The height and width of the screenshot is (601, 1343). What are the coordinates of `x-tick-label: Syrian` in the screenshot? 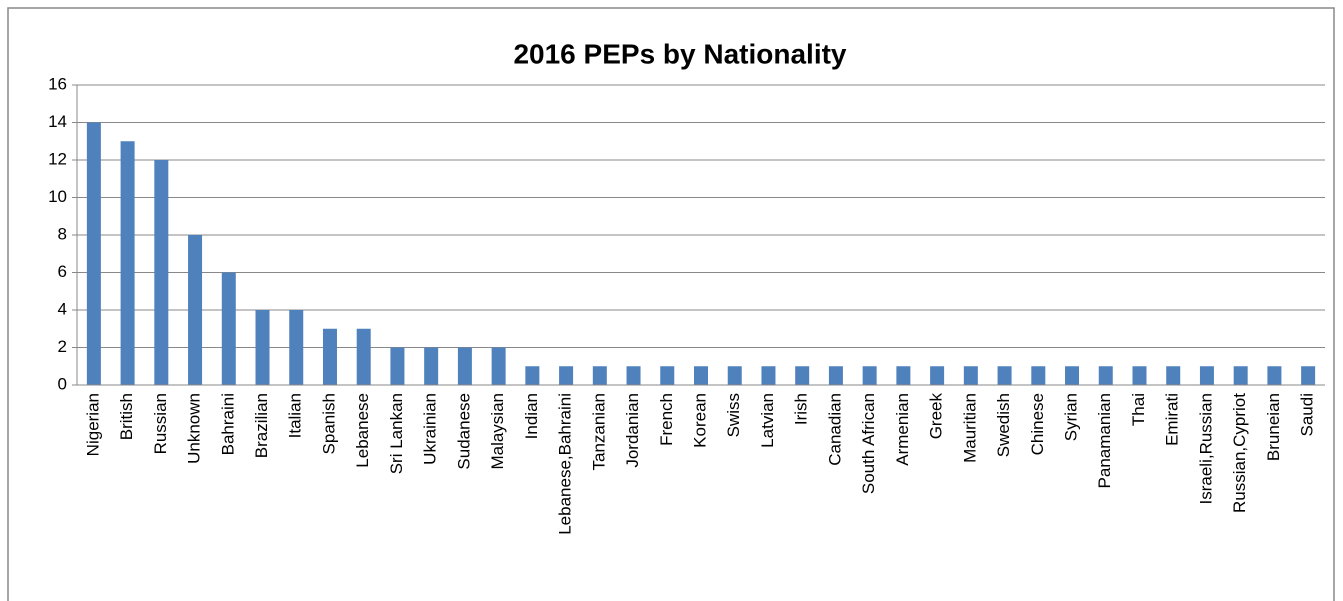 It's located at (1071, 417).